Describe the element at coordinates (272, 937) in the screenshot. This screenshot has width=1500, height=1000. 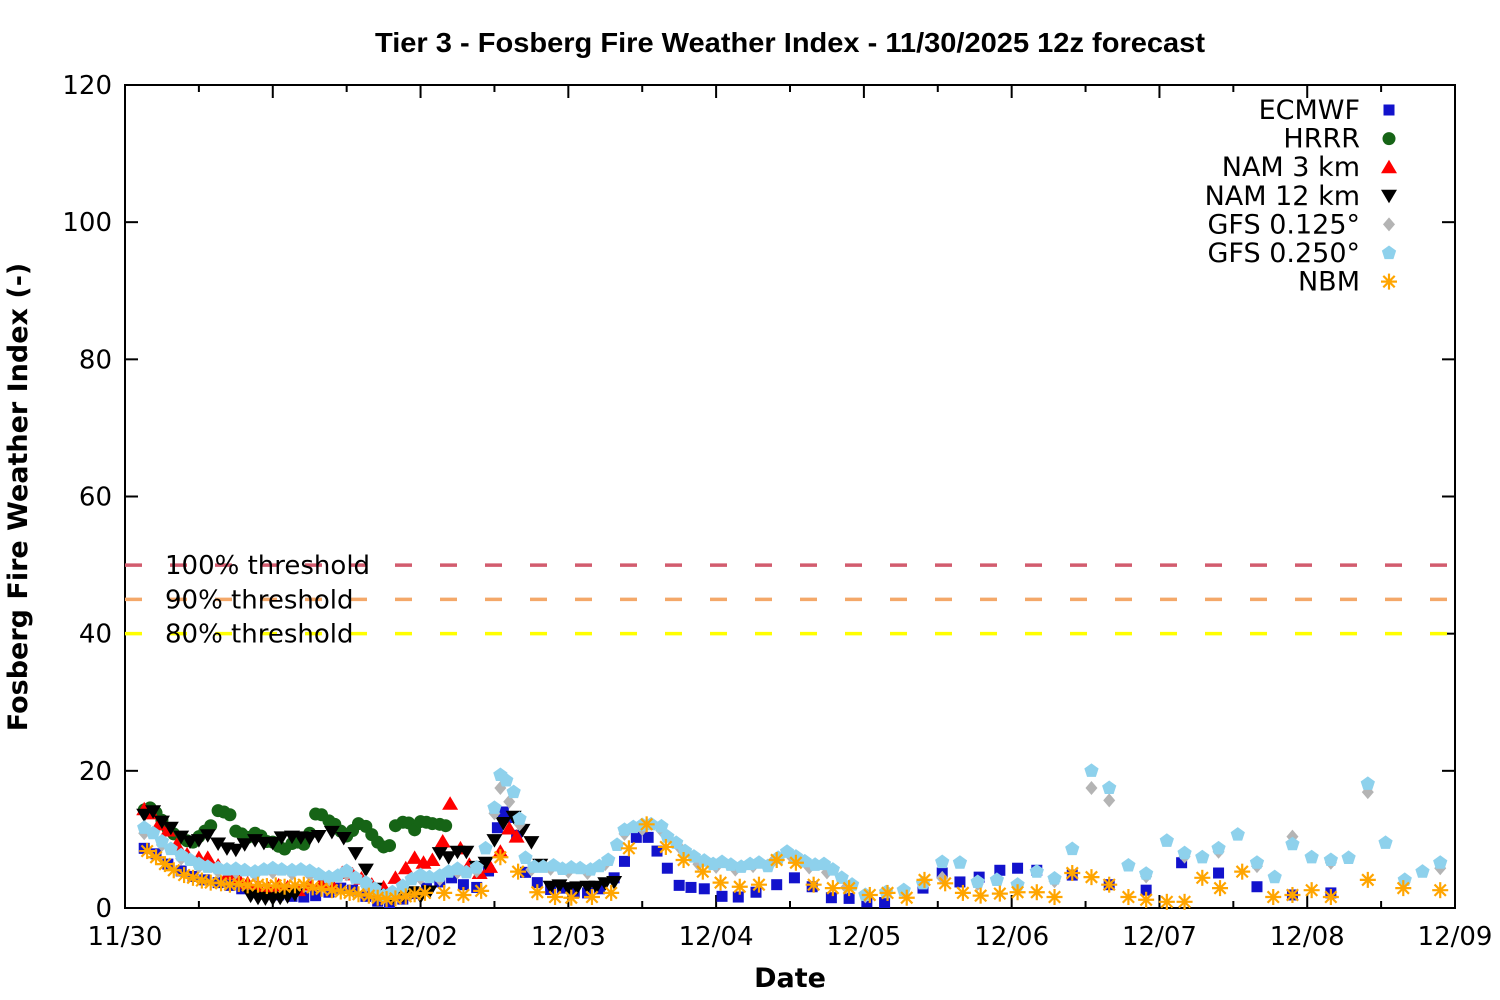
I see `x-tick-label: 12/01` at that location.